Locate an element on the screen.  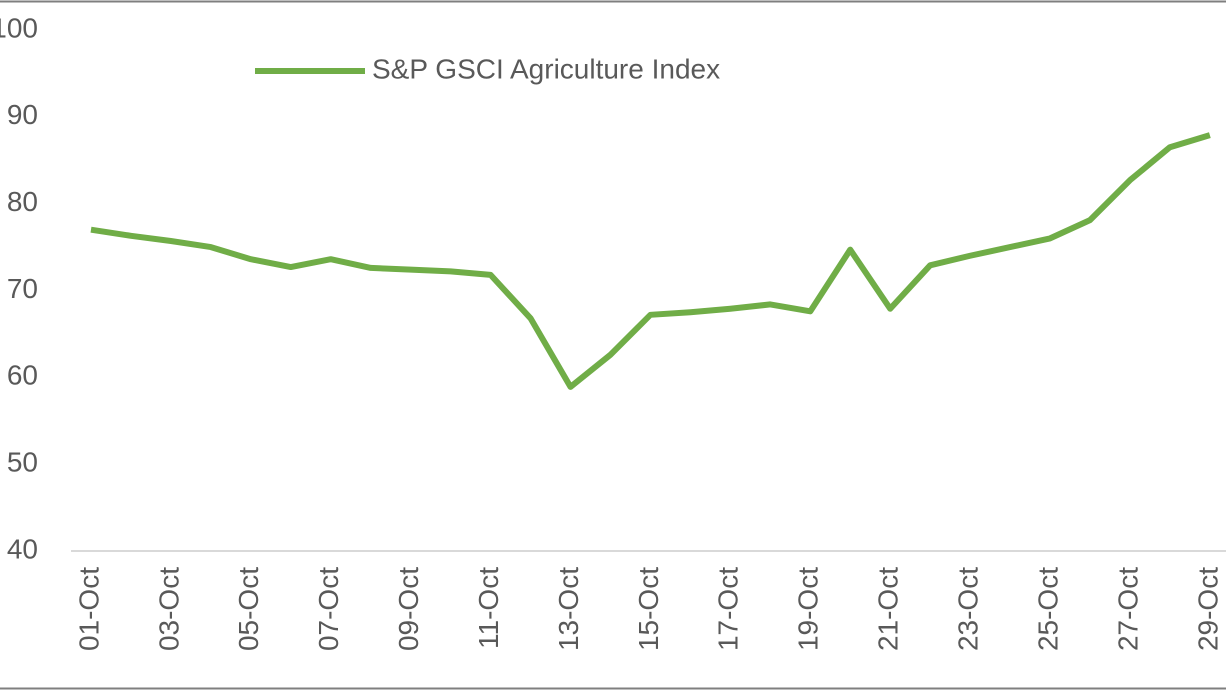
y-tick-label: 60 is located at coordinates (22, 375).